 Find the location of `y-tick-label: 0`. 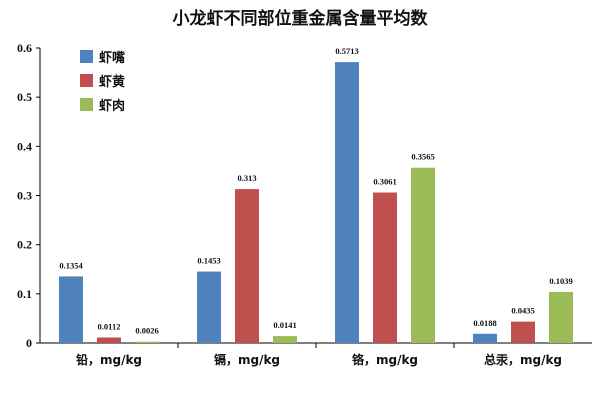

y-tick-label: 0 is located at coordinates (29, 343).